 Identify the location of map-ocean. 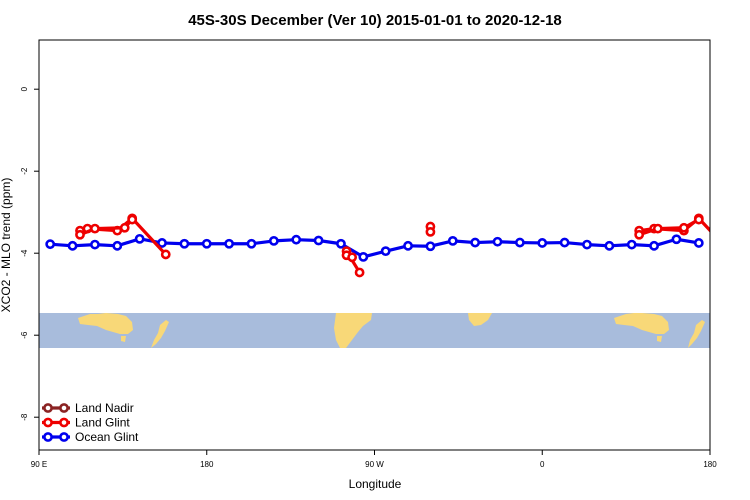
(374, 330).